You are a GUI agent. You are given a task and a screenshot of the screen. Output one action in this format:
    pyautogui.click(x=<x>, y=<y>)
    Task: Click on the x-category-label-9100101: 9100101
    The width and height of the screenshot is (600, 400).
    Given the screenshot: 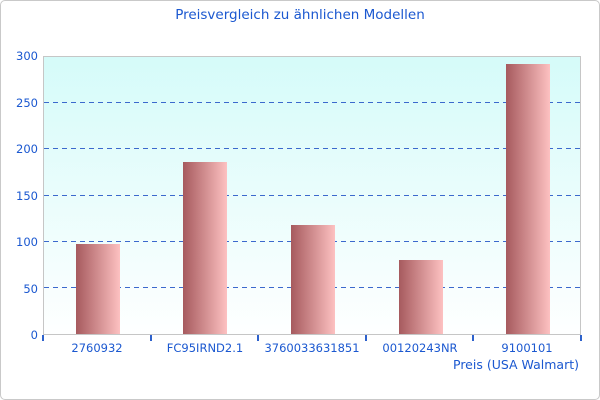 What is the action you would take?
    pyautogui.click(x=527, y=348)
    